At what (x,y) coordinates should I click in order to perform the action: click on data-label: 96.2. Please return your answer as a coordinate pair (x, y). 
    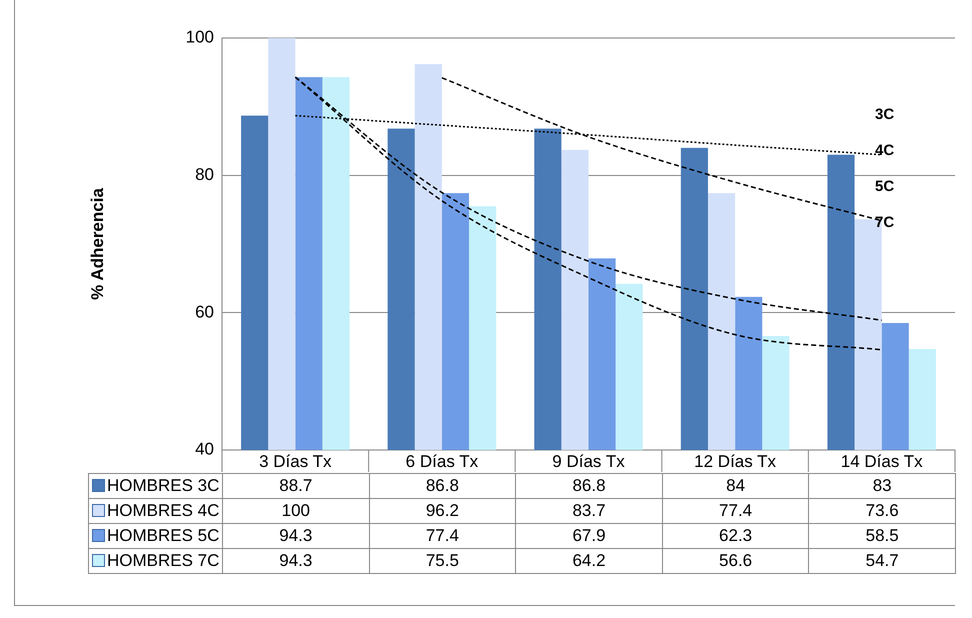
    Looking at the image, I should click on (442, 511).